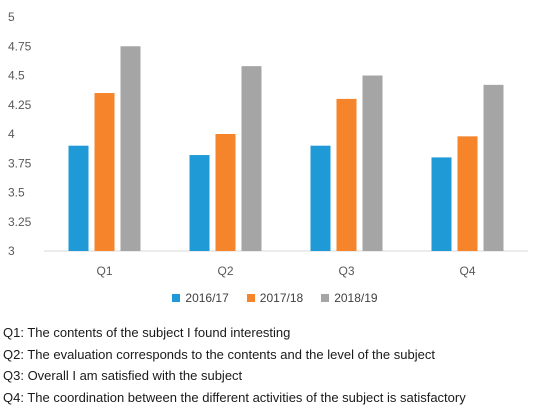 The image size is (550, 418). What do you see at coordinates (16, 193) in the screenshot?
I see `y-tick-label: 3.5` at bounding box center [16, 193].